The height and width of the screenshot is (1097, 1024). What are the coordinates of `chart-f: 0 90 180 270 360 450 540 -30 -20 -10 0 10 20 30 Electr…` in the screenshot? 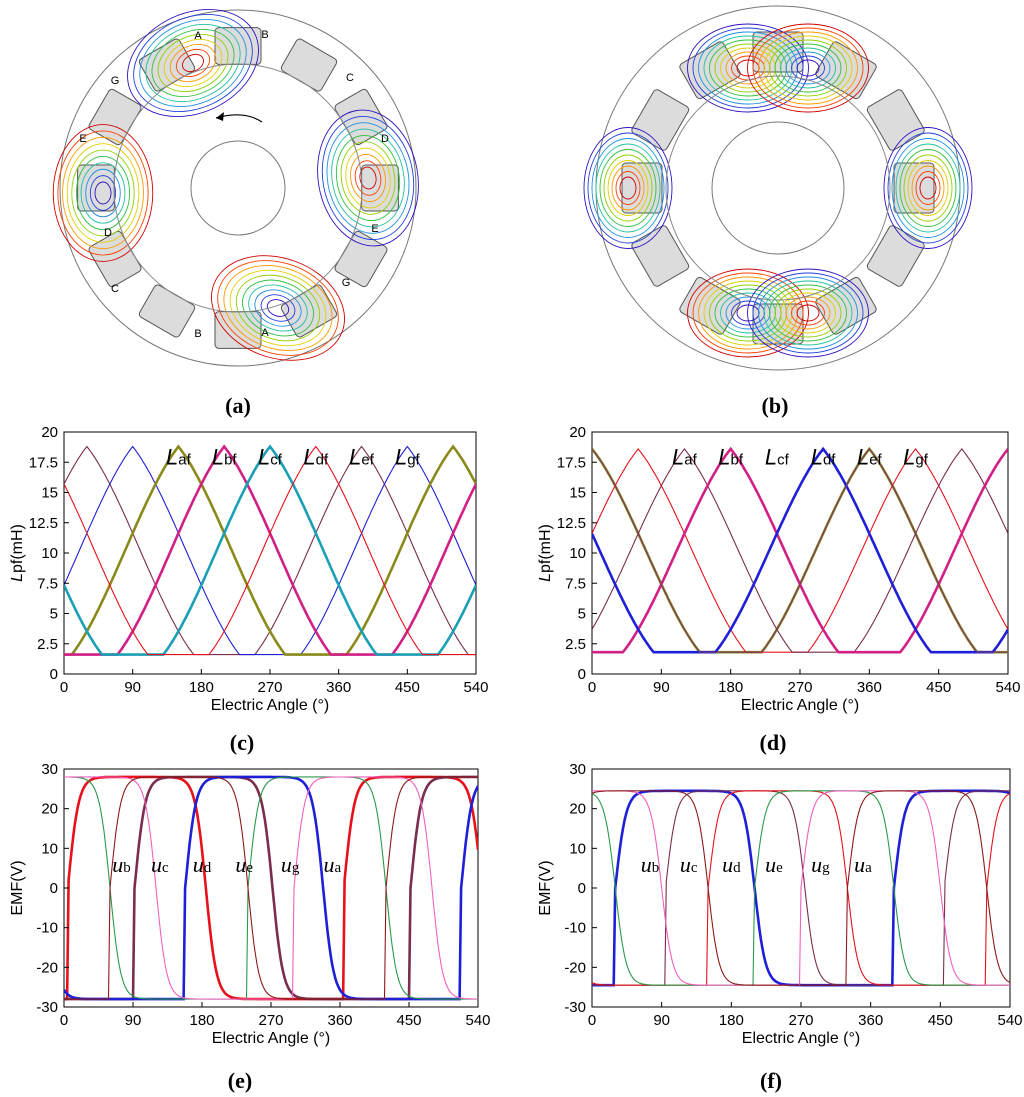 It's located at (780, 904).